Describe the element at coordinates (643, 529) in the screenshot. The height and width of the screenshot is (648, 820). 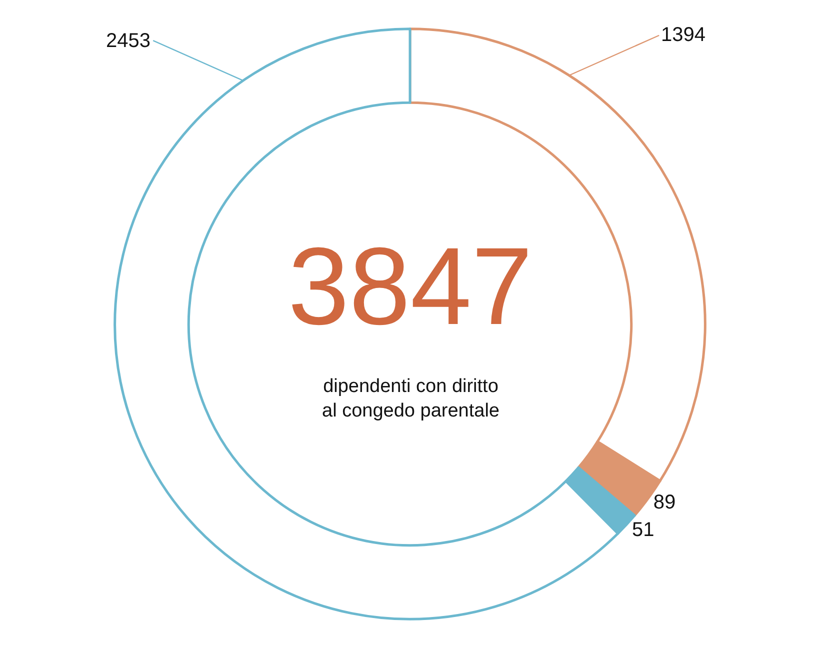
I see `data-label: 51` at that location.